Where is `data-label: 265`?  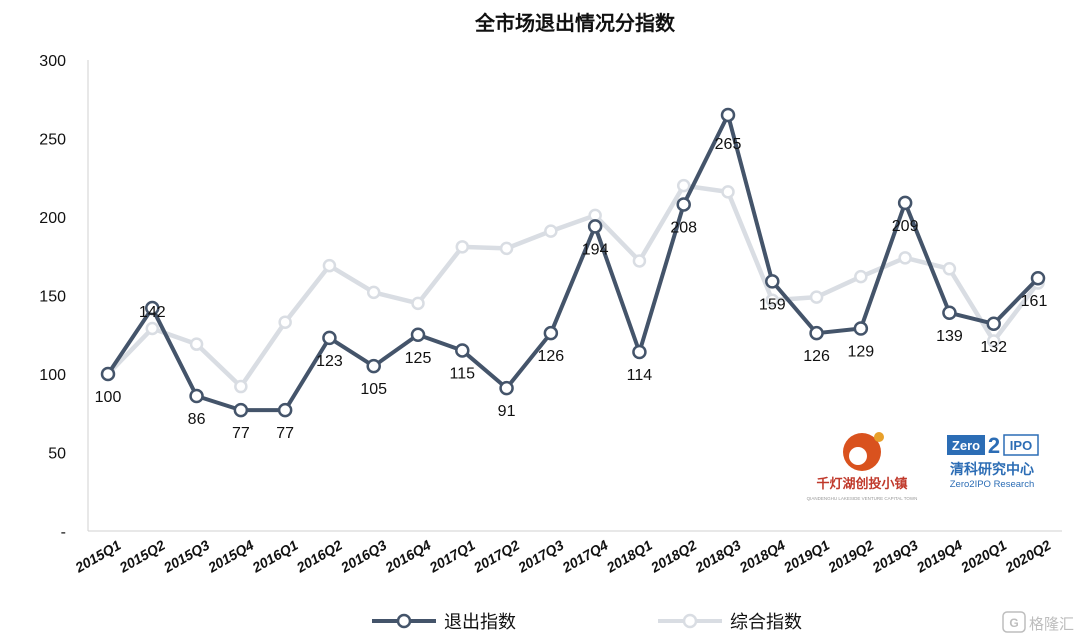 data-label: 265 is located at coordinates (728, 144).